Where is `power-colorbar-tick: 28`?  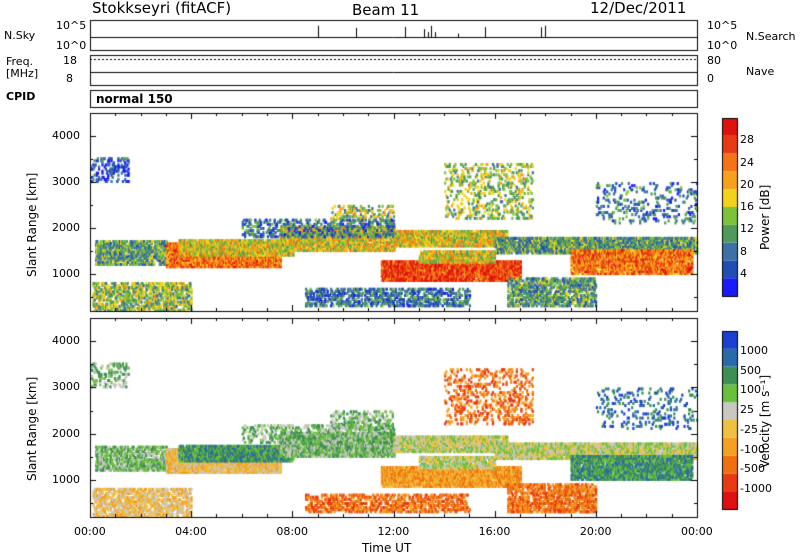
power-colorbar-tick: 28 is located at coordinates (747, 140).